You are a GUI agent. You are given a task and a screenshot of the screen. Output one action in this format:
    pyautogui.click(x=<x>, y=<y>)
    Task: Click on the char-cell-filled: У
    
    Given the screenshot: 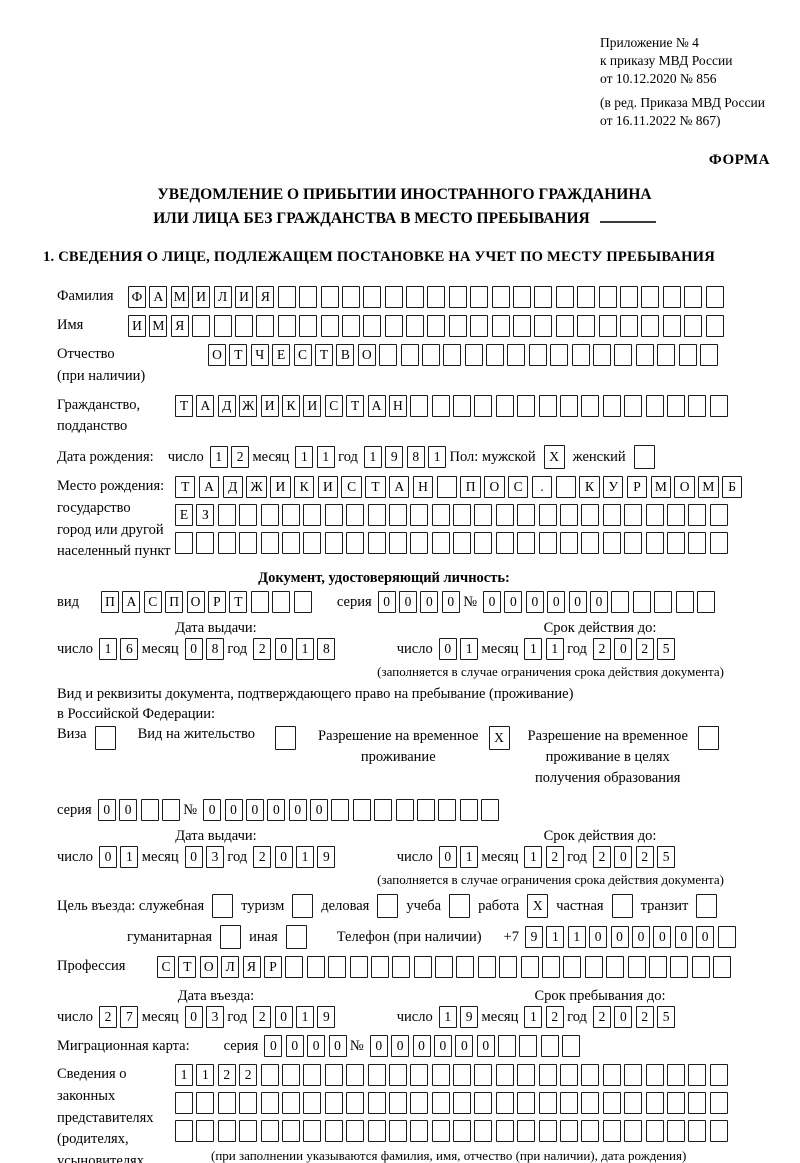 What is the action you would take?
    pyautogui.click(x=613, y=487)
    